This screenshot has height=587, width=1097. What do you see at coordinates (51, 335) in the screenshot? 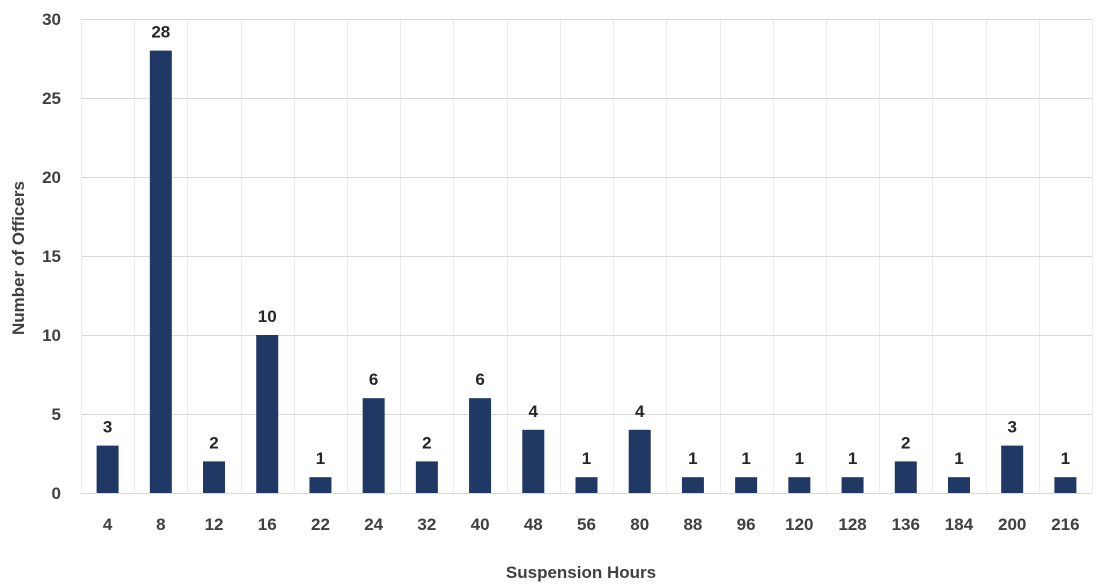
I see `y-tick-label: 10` at bounding box center [51, 335].